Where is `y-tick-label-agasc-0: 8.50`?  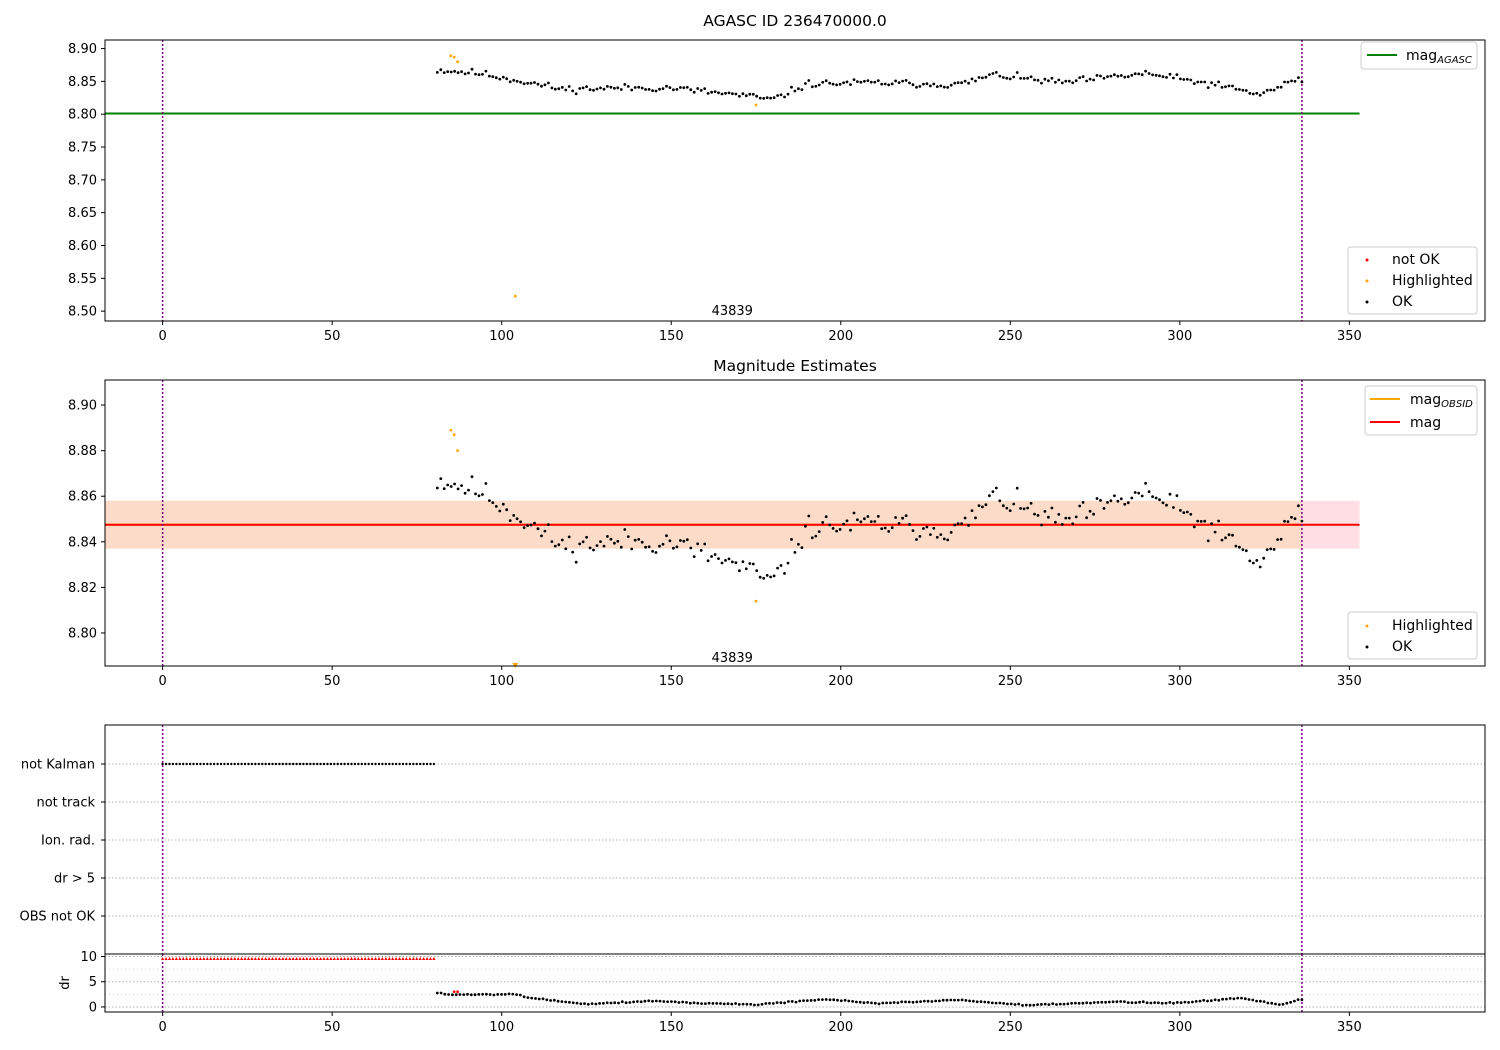
y-tick-label-agasc-0: 8.50 is located at coordinates (82, 312).